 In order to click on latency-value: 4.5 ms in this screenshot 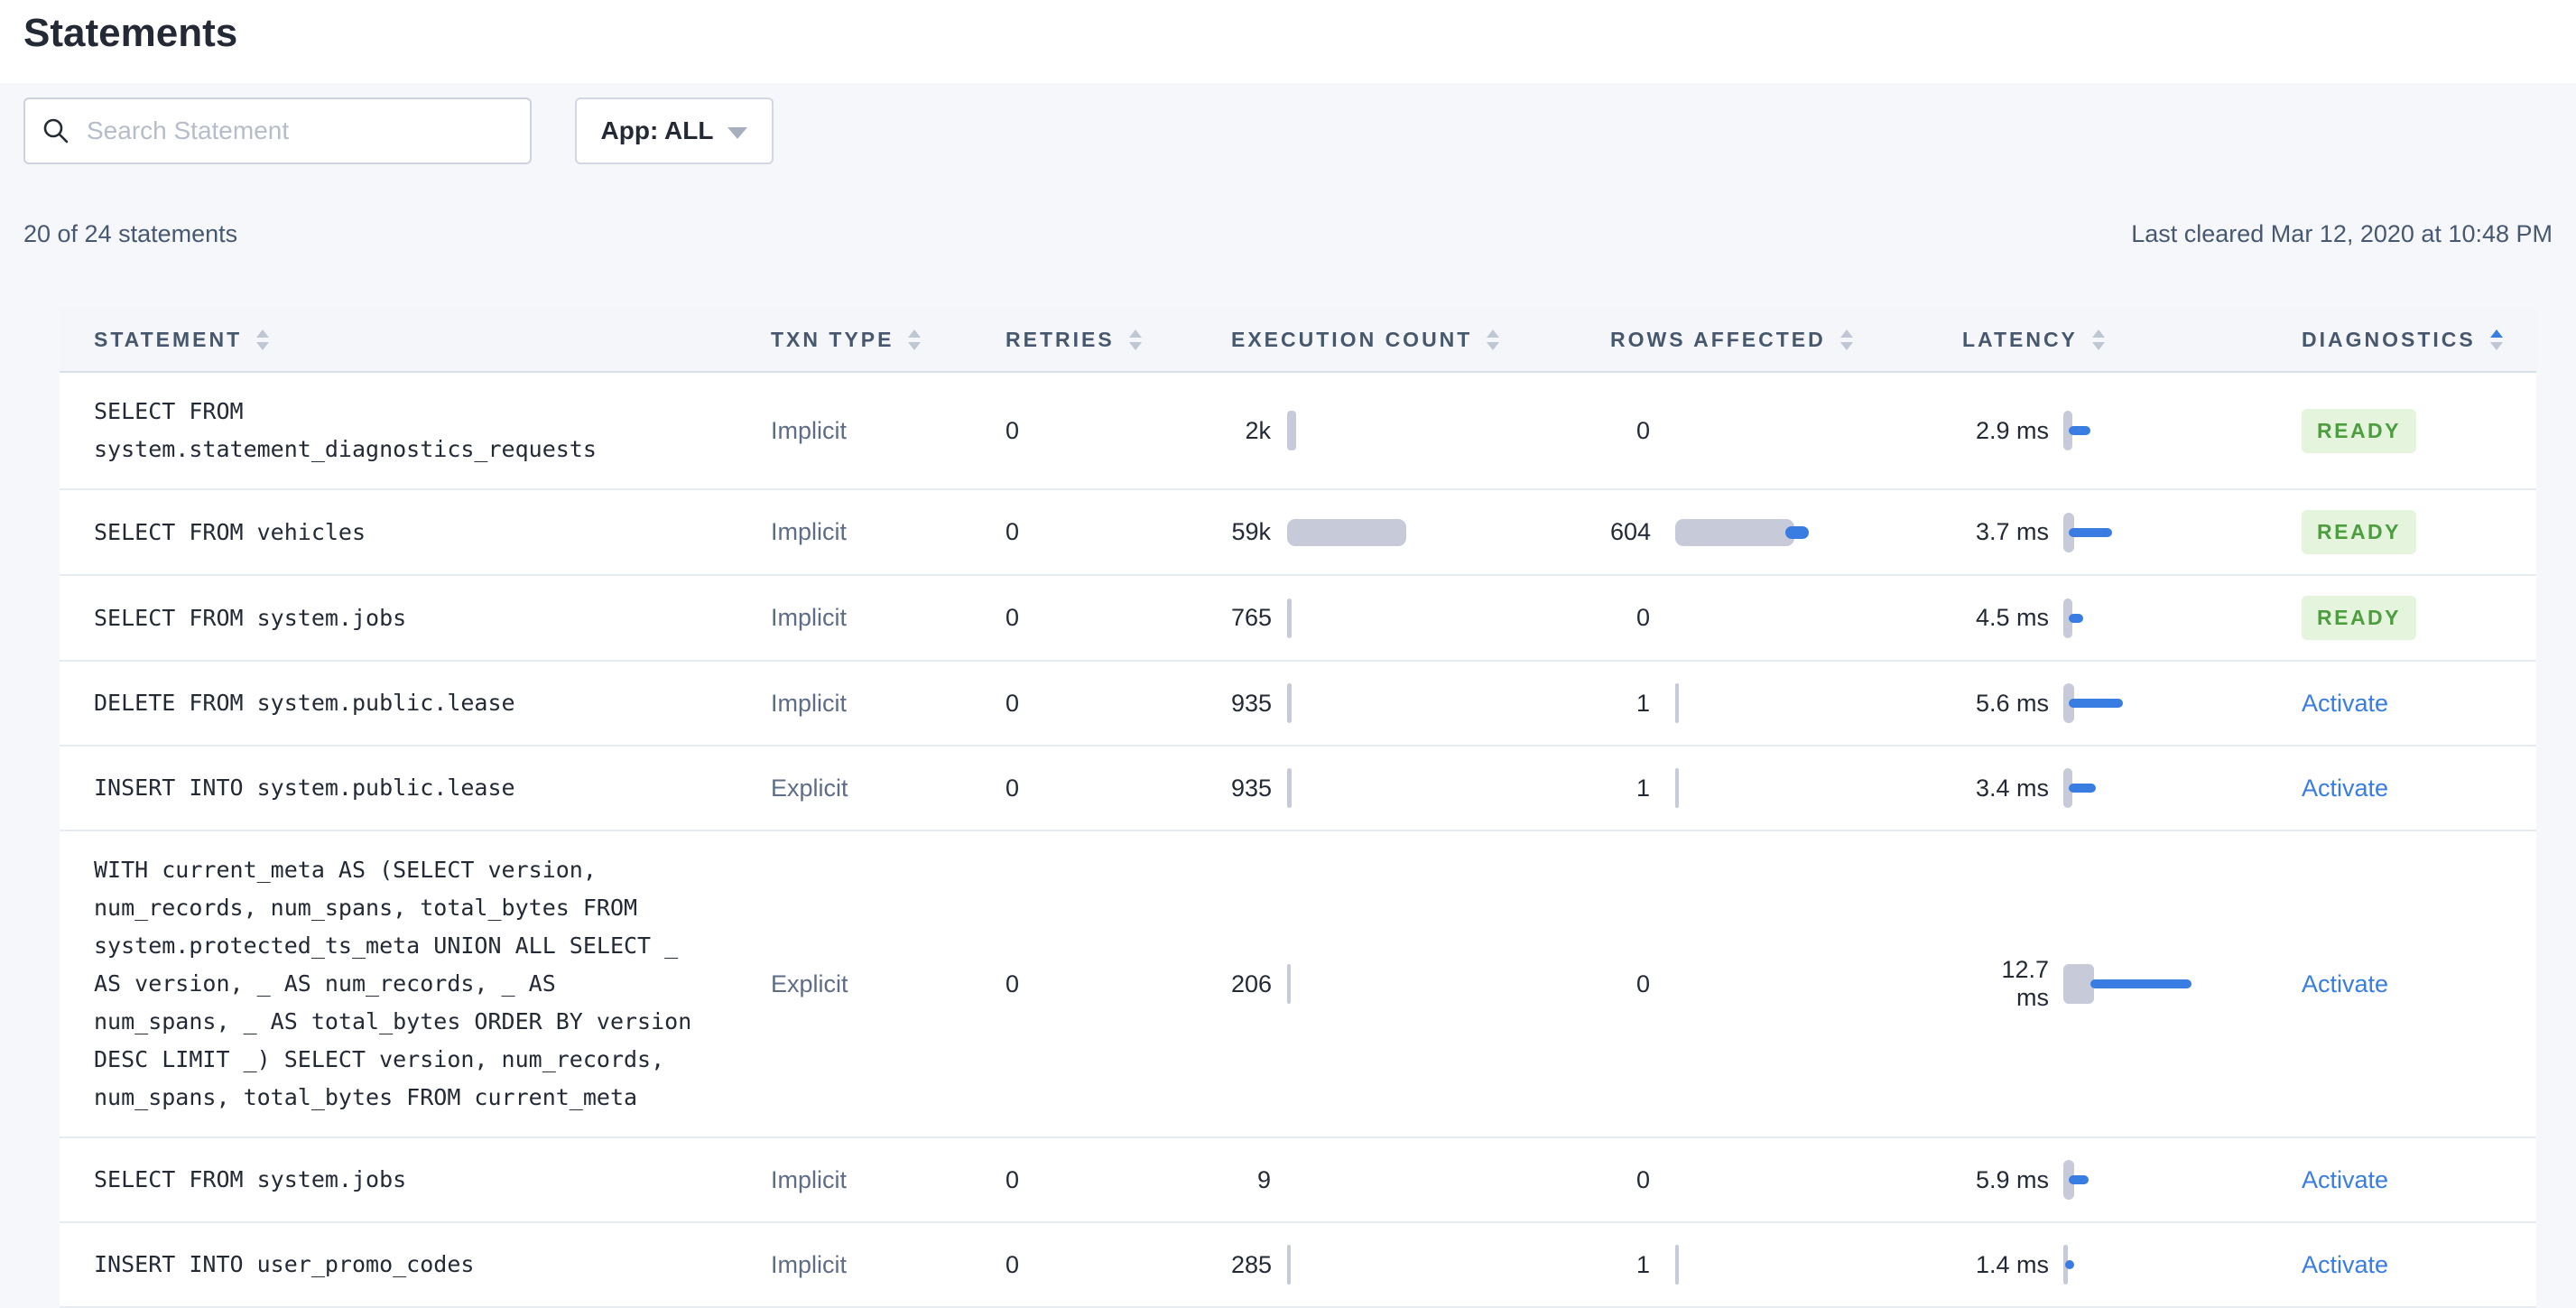, I will do `click(2012, 617)`.